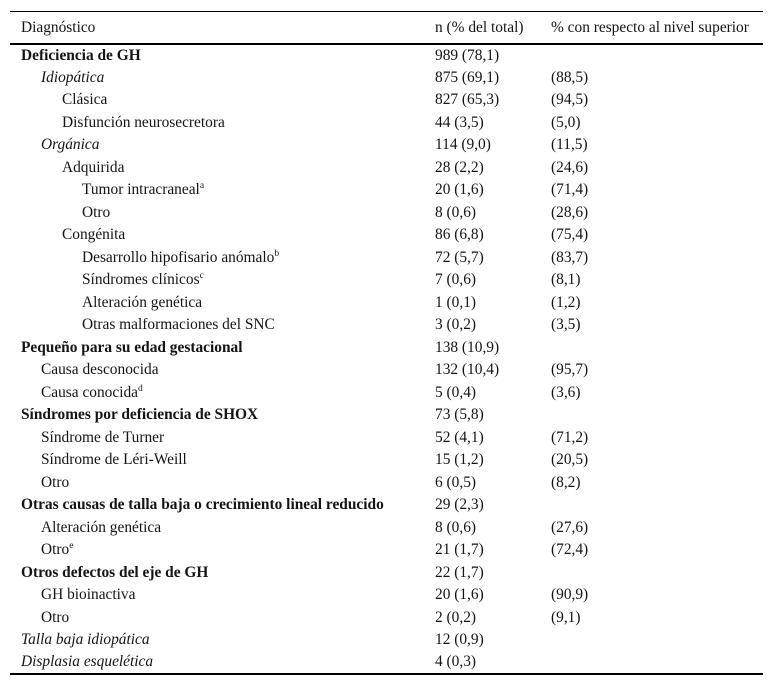 Image resolution: width=775 pixels, height=687 pixels. I want to click on diagnosis-cell: Idiopática, so click(222, 77).